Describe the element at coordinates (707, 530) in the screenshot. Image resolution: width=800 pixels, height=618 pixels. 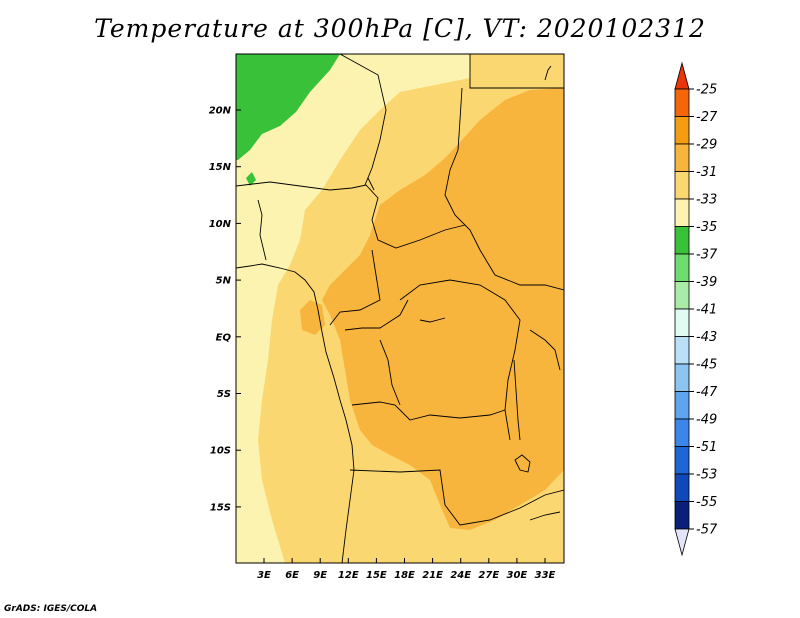
I see `colorbar-label: -57` at that location.